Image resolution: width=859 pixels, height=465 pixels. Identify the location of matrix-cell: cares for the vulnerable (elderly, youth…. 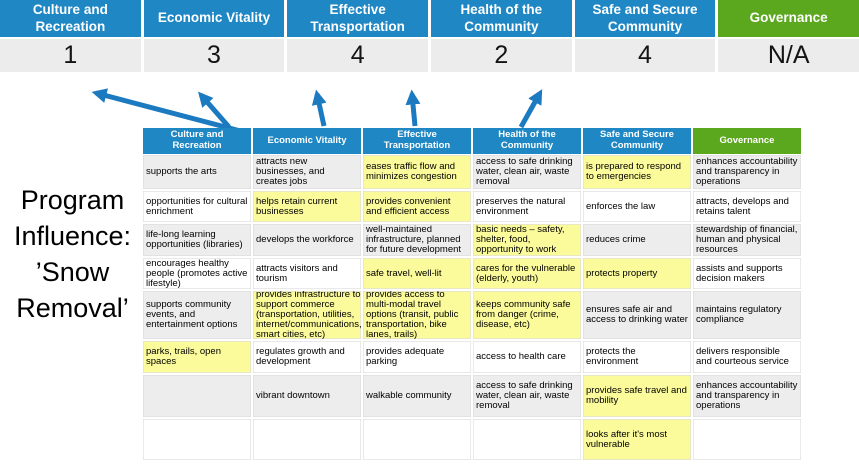
(528, 274).